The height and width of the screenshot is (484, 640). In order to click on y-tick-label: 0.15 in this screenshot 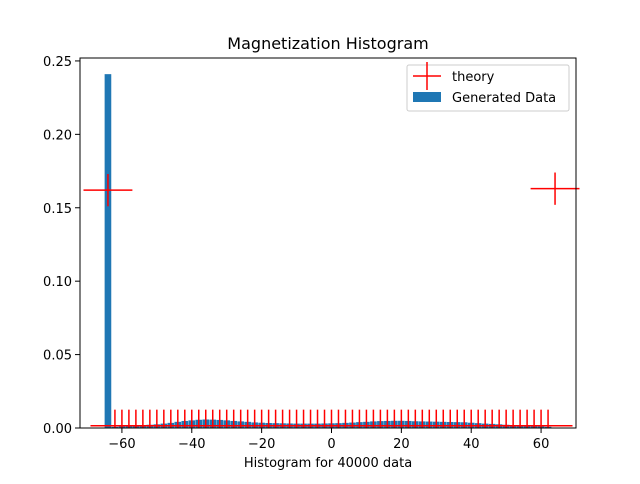, I will do `click(57, 209)`.